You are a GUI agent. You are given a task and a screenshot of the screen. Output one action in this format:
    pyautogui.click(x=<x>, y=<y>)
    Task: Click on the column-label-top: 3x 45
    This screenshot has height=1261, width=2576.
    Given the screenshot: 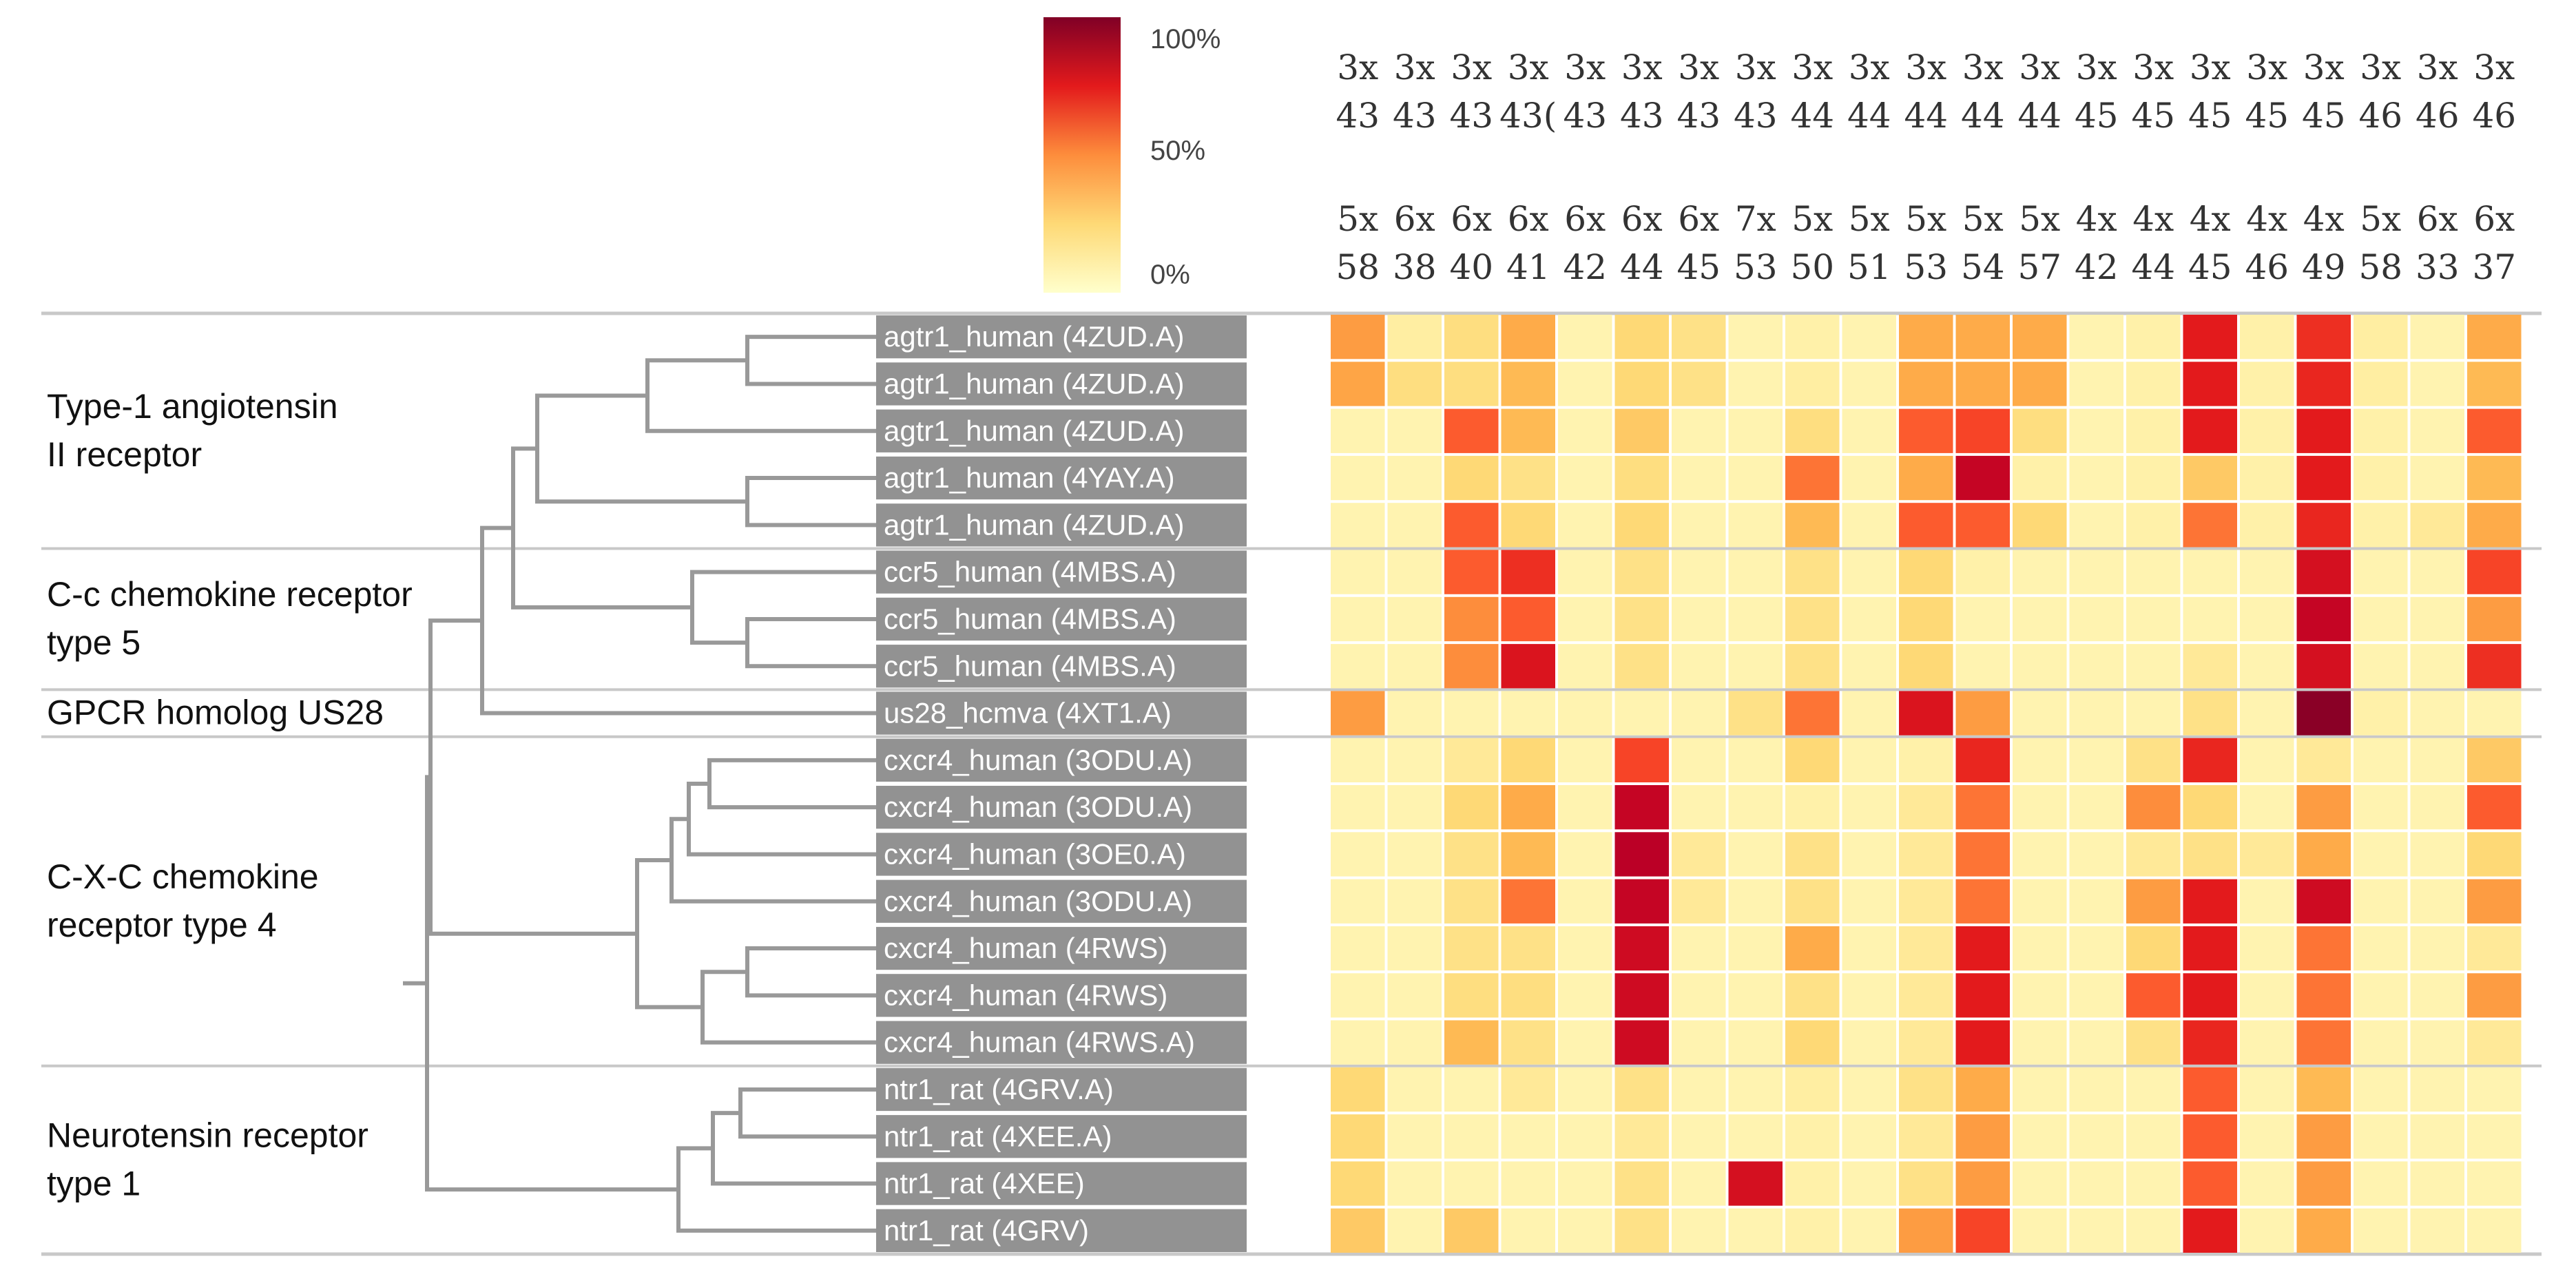 What is the action you would take?
    pyautogui.click(x=2153, y=92)
    